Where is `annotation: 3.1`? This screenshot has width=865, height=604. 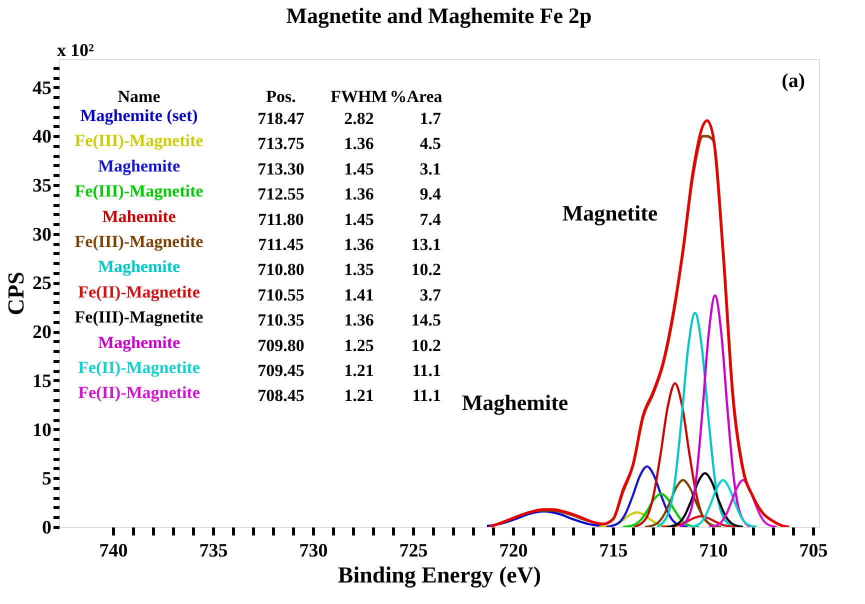 annotation: 3.1 is located at coordinates (430, 168).